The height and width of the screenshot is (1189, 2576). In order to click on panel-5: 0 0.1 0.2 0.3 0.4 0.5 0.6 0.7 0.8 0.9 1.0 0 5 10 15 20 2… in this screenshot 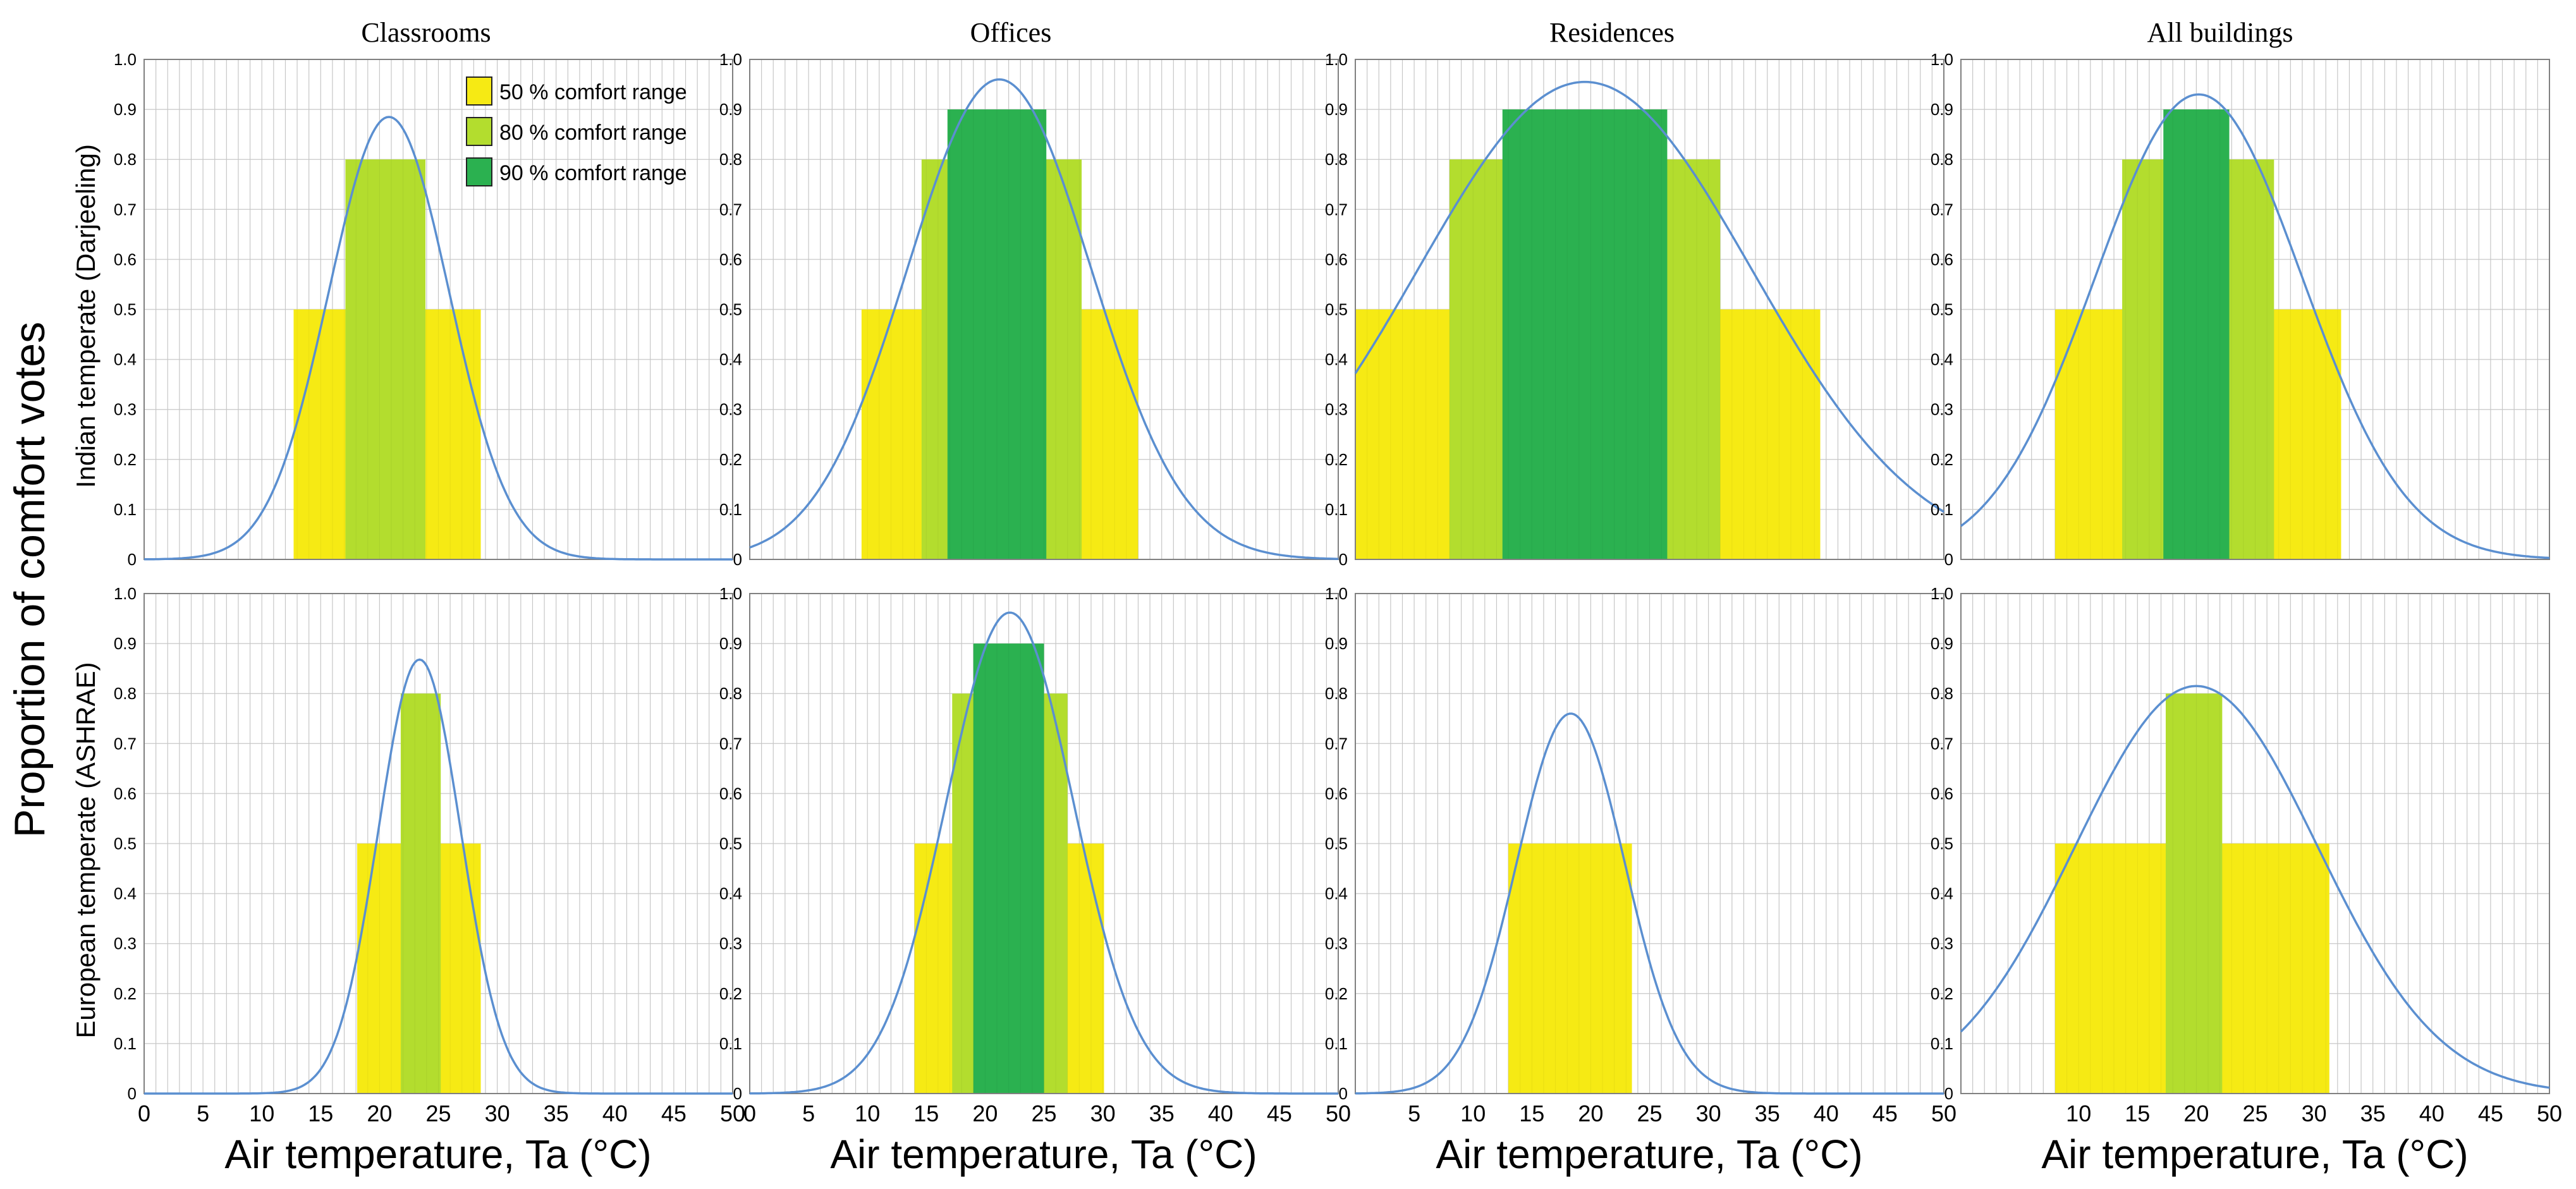, I will do `click(429, 855)`.